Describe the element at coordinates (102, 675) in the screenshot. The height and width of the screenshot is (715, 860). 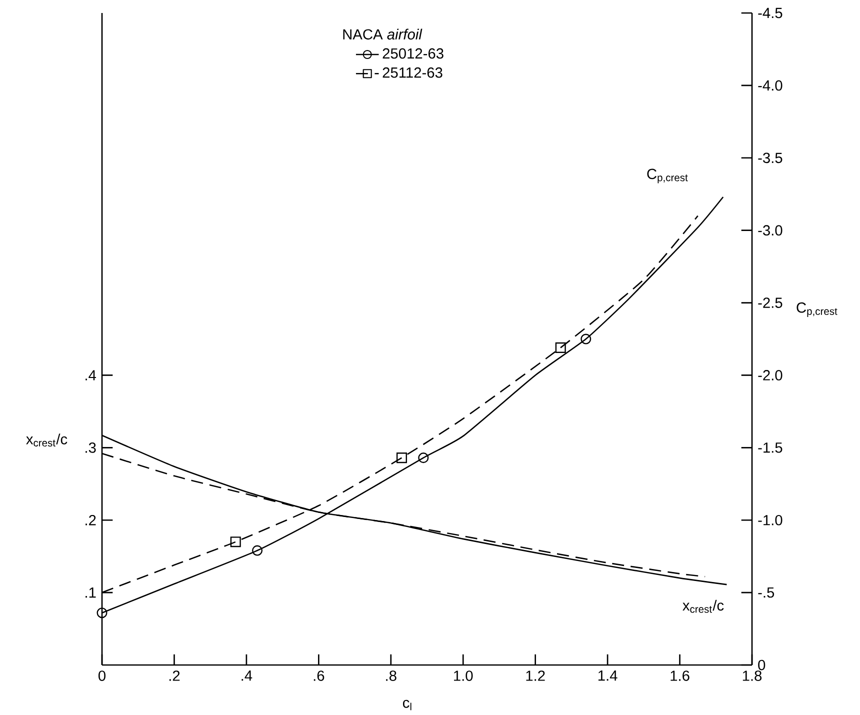
I see `x-tick-label: 0` at that location.